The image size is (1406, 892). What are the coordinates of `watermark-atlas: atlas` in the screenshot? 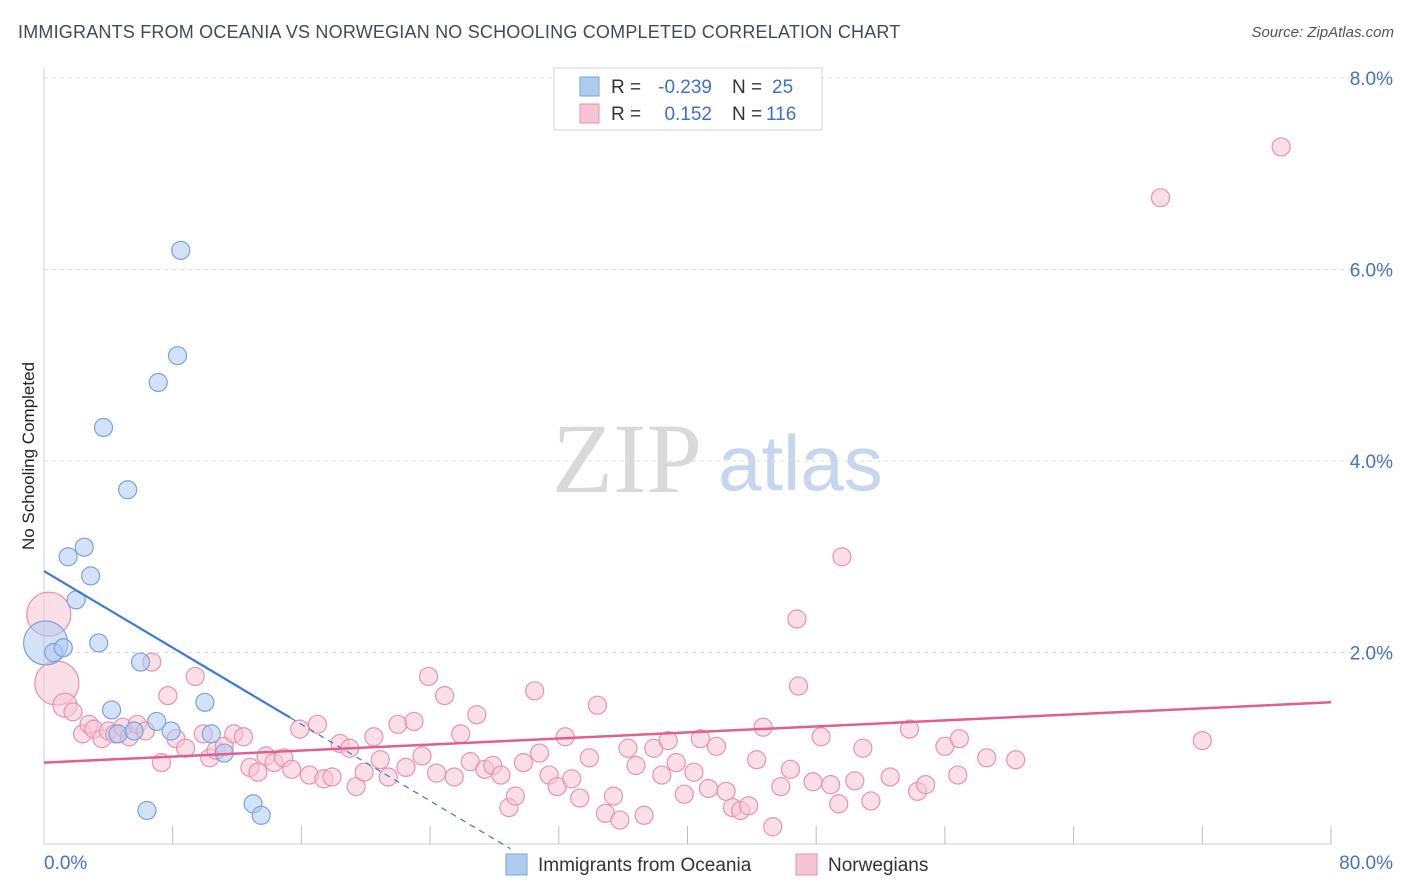 It's located at (800, 463).